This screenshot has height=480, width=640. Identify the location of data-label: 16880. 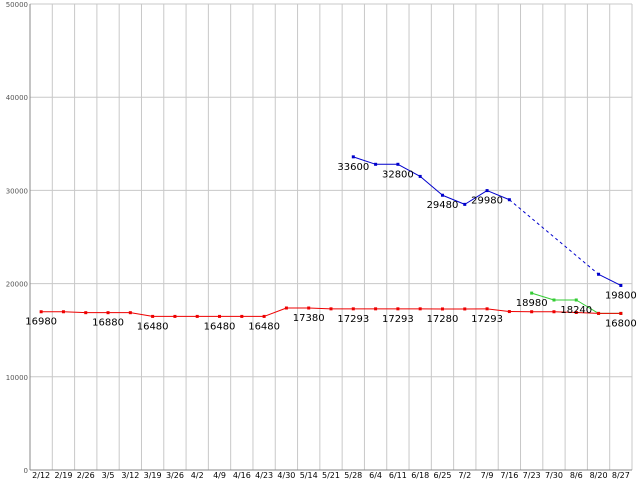
(108, 323).